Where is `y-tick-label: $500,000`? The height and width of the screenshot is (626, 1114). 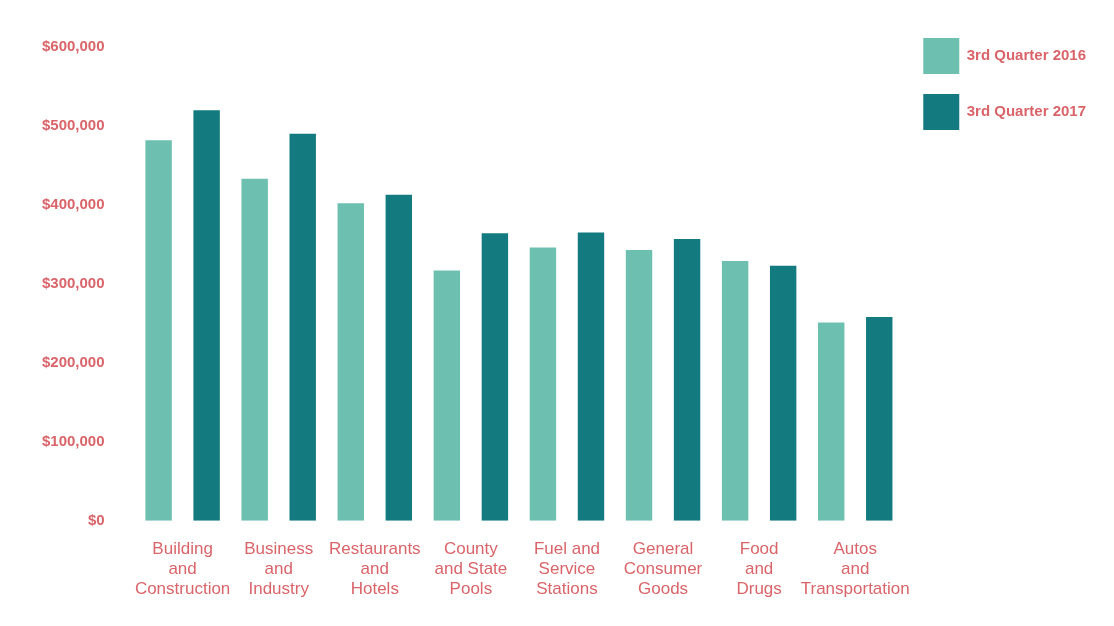 y-tick-label: $500,000 is located at coordinates (73, 125).